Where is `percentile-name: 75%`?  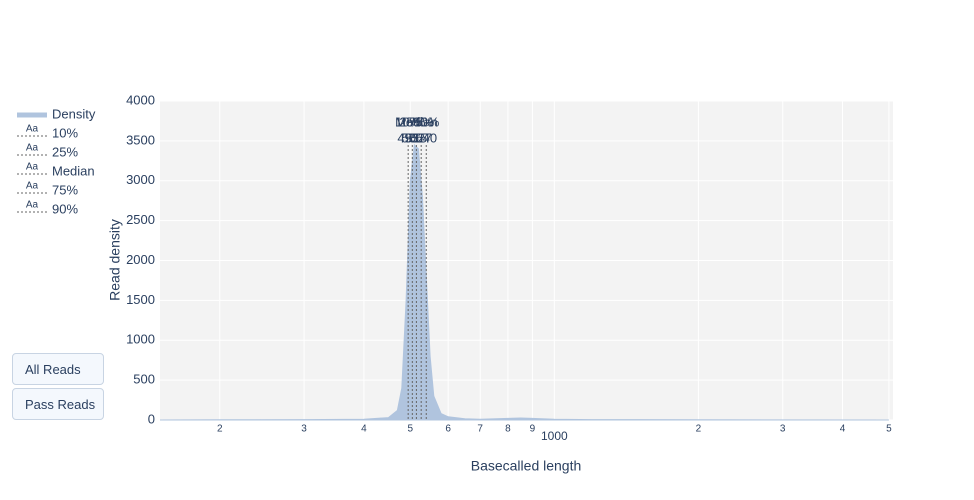 percentile-name: 75% is located at coordinates (421, 121).